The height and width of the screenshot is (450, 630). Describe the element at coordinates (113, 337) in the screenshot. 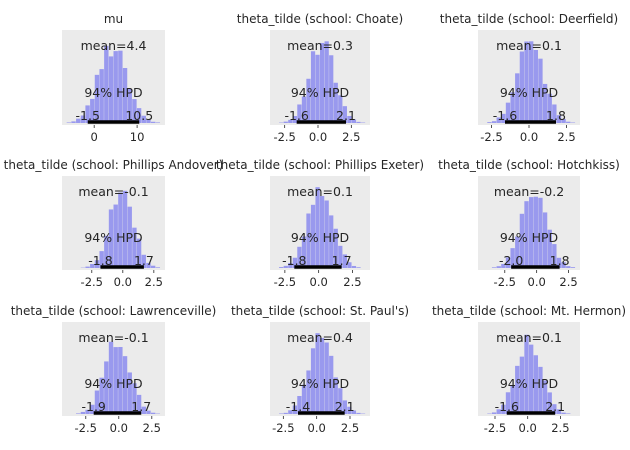

I see `mean-label: mean=-0.1` at that location.